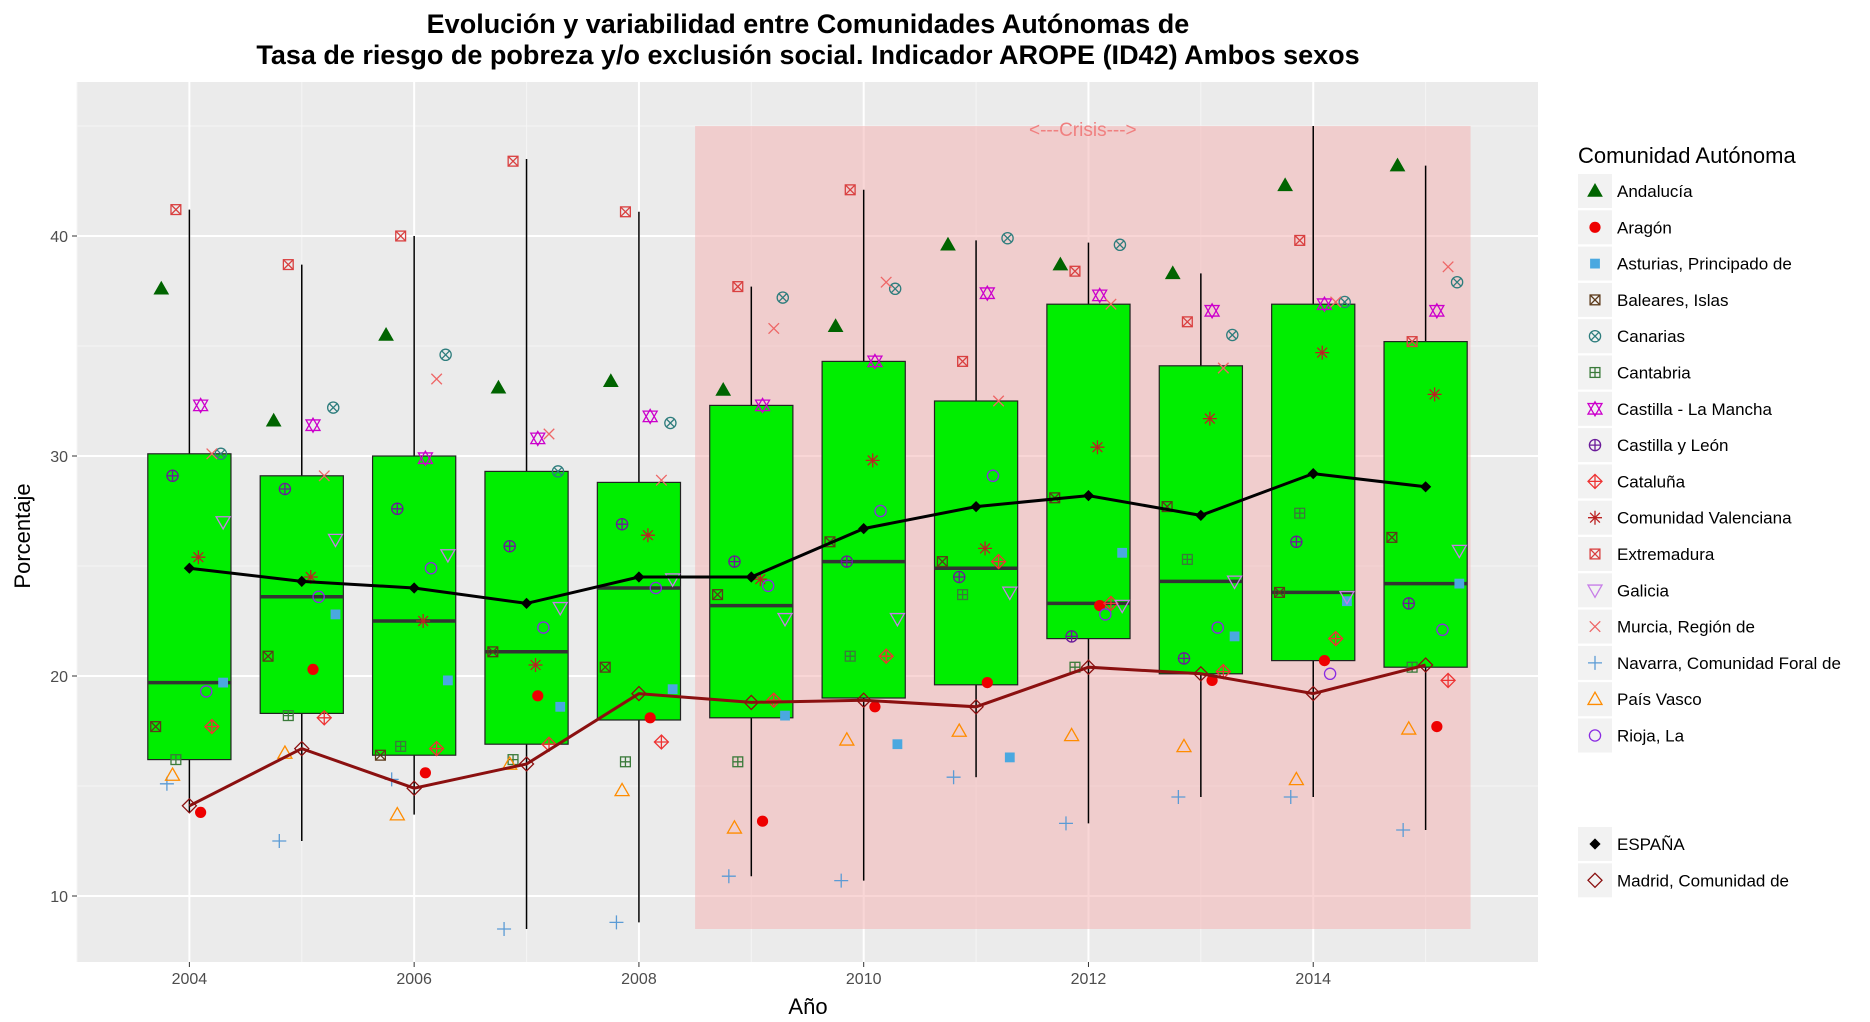  Describe the element at coordinates (976, 509) in the screenshot. I see `box-2011` at that location.